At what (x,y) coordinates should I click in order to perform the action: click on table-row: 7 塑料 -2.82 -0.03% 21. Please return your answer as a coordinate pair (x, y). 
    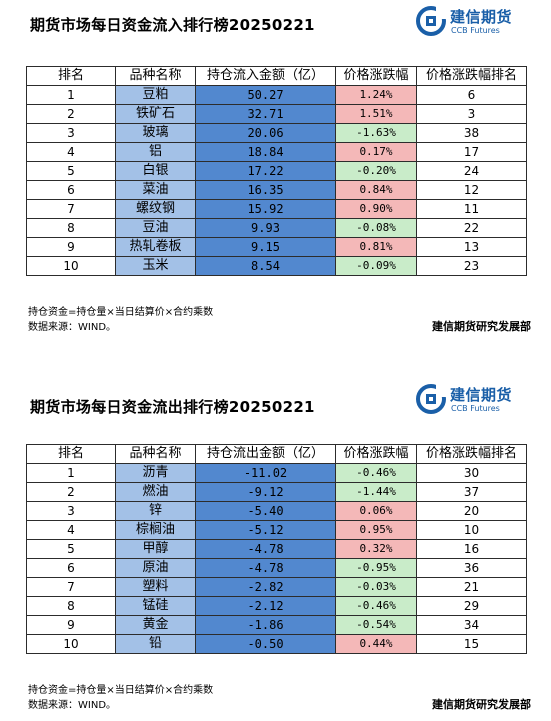
    Looking at the image, I should click on (276, 587).